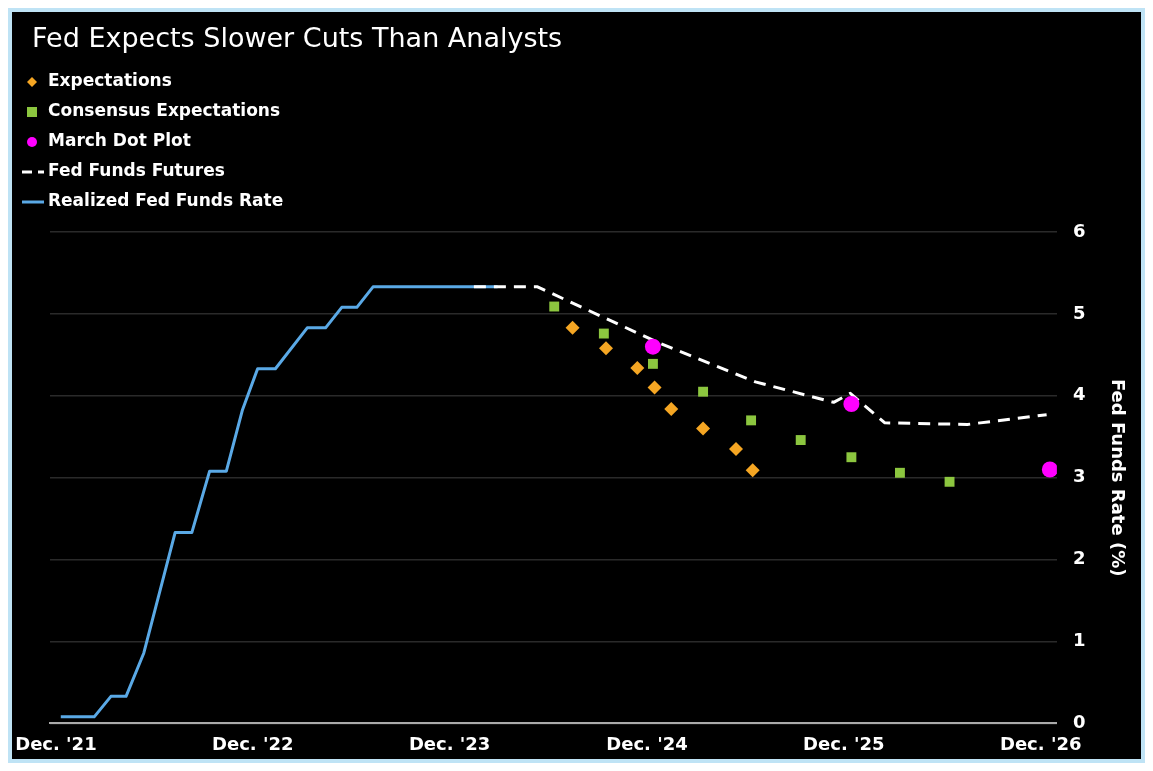 The height and width of the screenshot is (771, 1153). What do you see at coordinates (1079, 722) in the screenshot?
I see `y-tick-label: 0` at bounding box center [1079, 722].